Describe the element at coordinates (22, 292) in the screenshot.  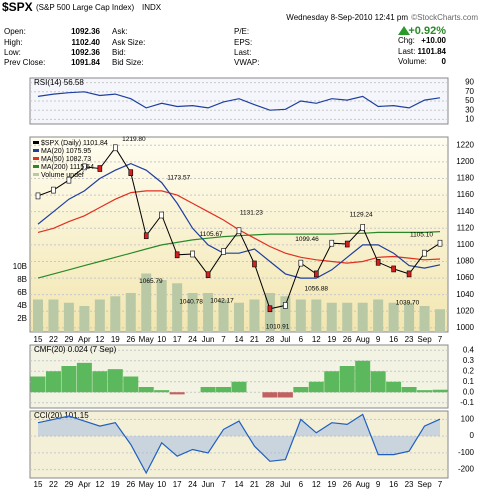
I see `volume-tick-label: 6B` at that location.